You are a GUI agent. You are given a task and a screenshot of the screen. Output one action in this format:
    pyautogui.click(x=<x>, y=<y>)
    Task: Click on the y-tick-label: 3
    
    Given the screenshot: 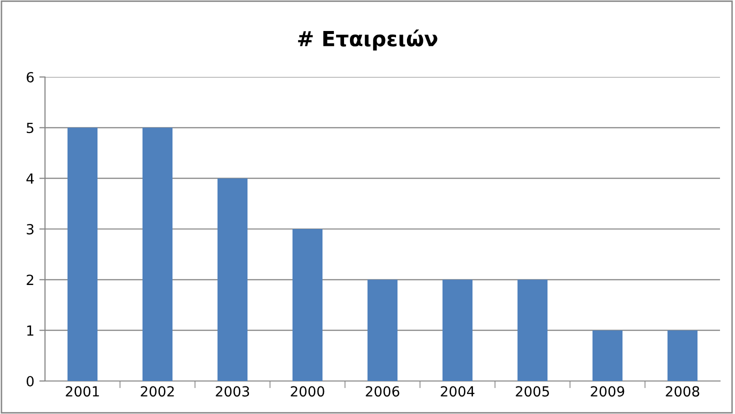 What is the action you would take?
    pyautogui.click(x=30, y=229)
    